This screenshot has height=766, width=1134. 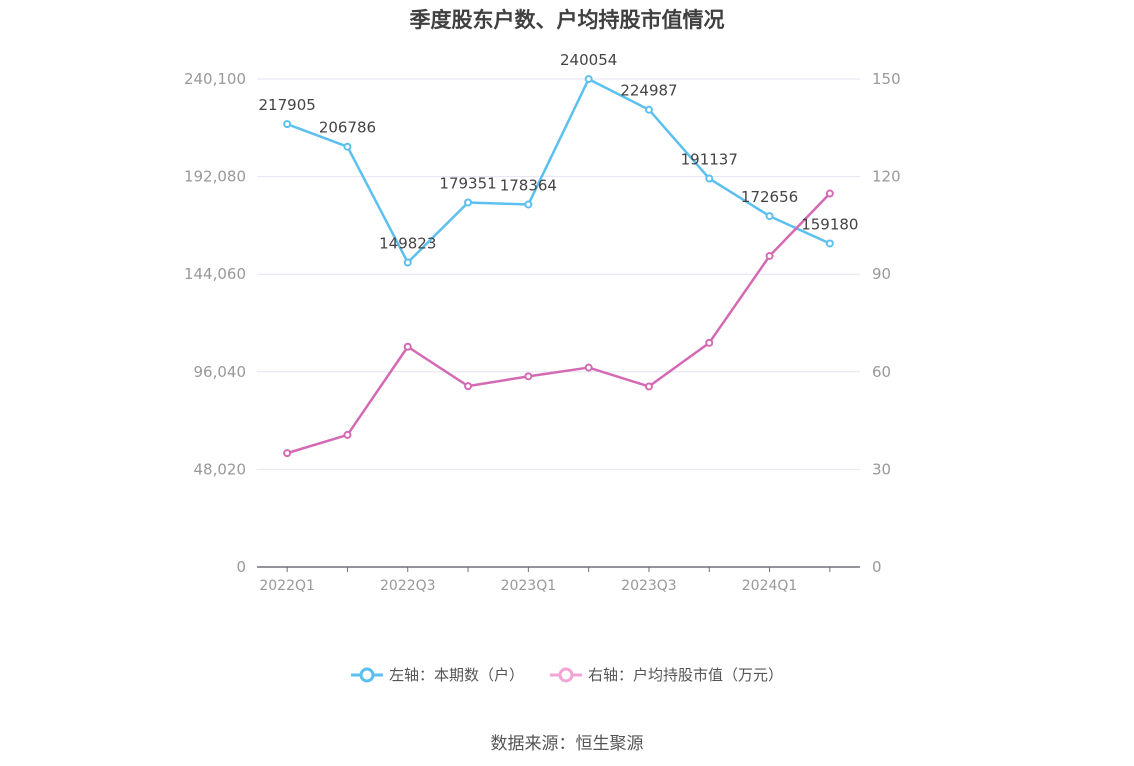 I want to click on right-axis-tick-label: 30, so click(x=881, y=469).